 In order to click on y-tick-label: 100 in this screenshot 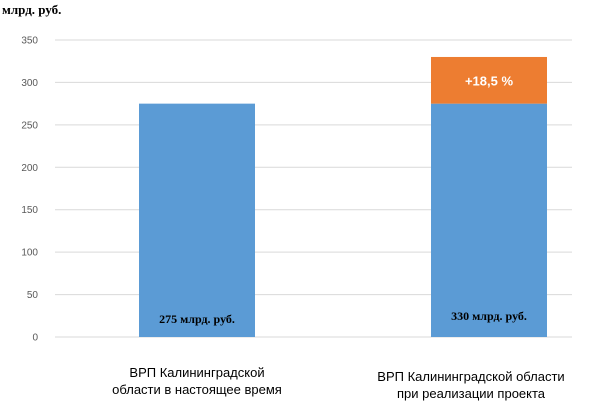, I will do `click(29, 253)`.